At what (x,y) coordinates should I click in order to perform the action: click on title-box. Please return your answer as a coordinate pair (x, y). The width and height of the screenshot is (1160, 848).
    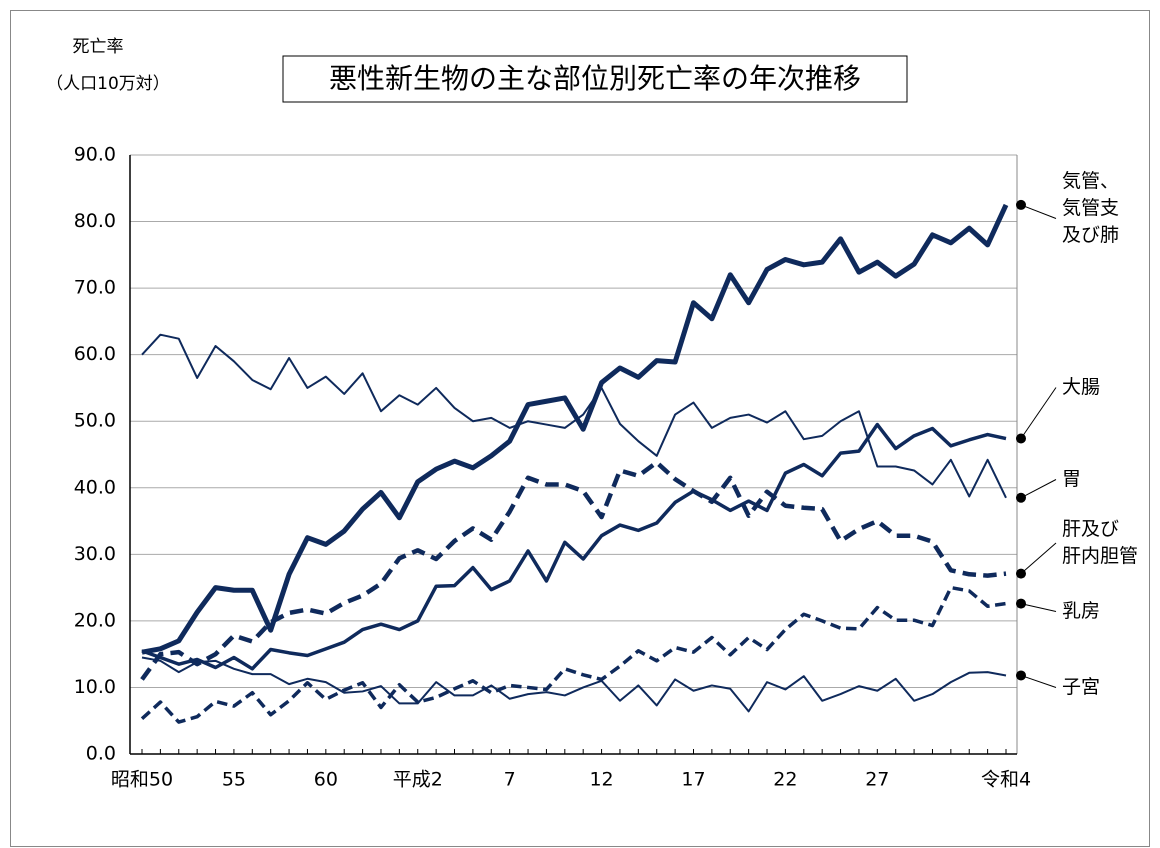
    Looking at the image, I should click on (595, 79).